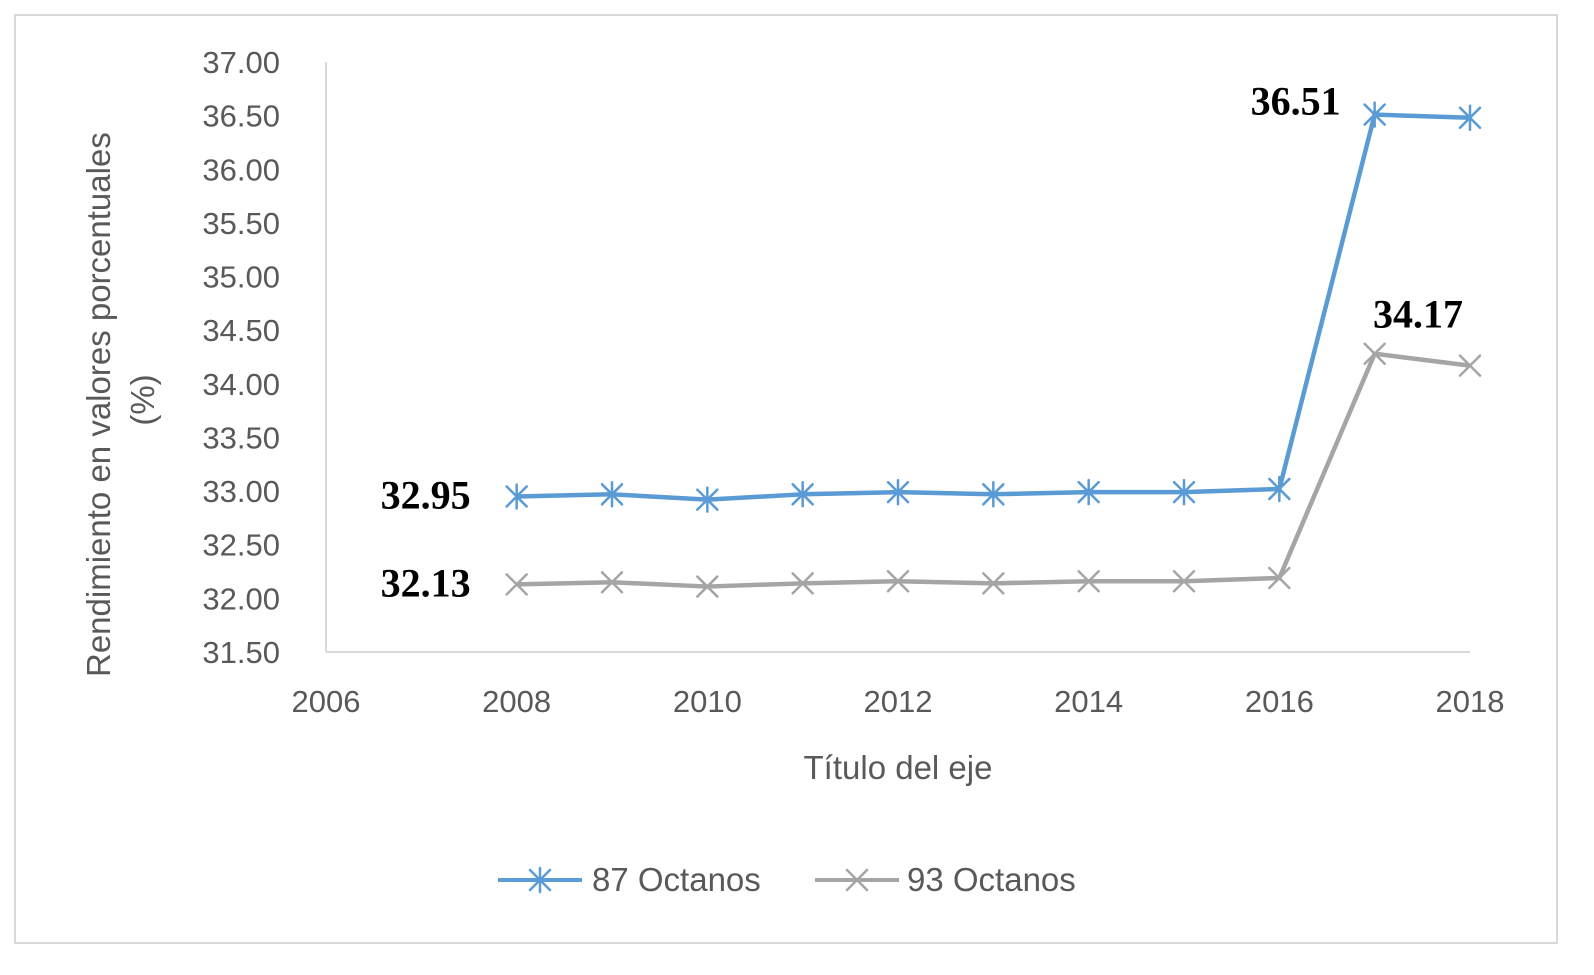 The width and height of the screenshot is (1594, 975). I want to click on legend: 87 Octanos 93 Octanos, so click(787, 879).